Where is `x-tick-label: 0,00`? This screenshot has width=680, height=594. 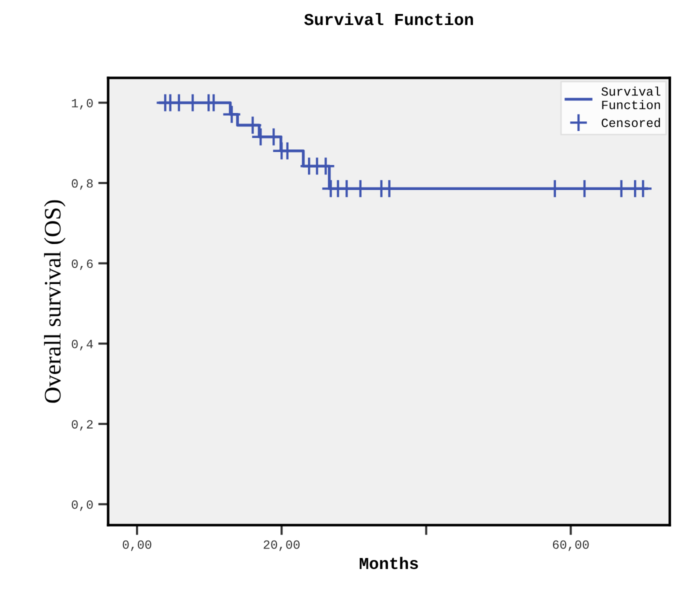 x-tick-label: 0,00 is located at coordinates (137, 545).